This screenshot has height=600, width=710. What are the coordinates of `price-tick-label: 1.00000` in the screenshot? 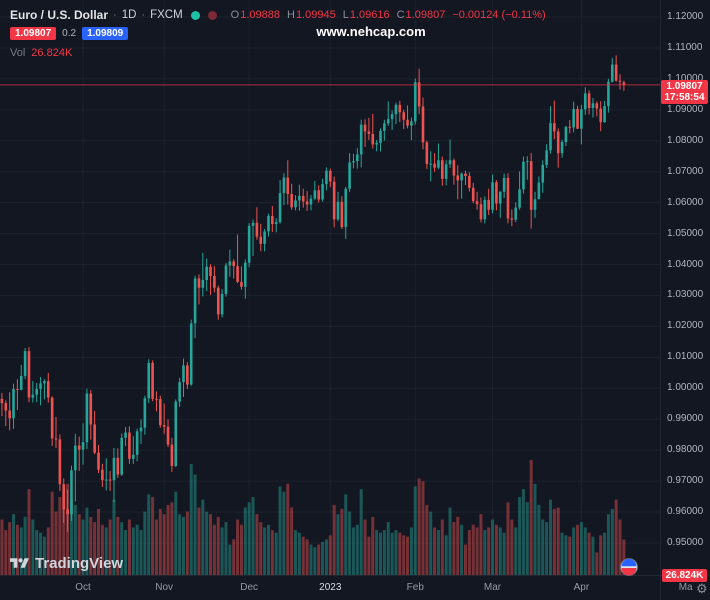 It's located at (685, 388).